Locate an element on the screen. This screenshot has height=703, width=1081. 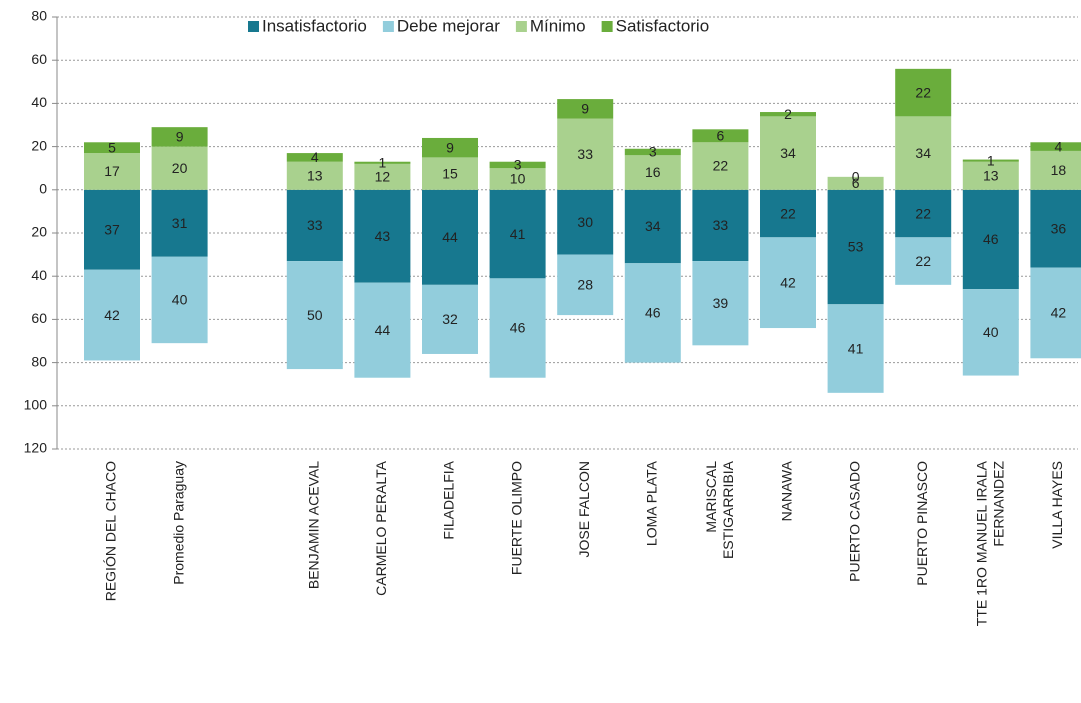
y-tick-label: 100 is located at coordinates (36, 405).